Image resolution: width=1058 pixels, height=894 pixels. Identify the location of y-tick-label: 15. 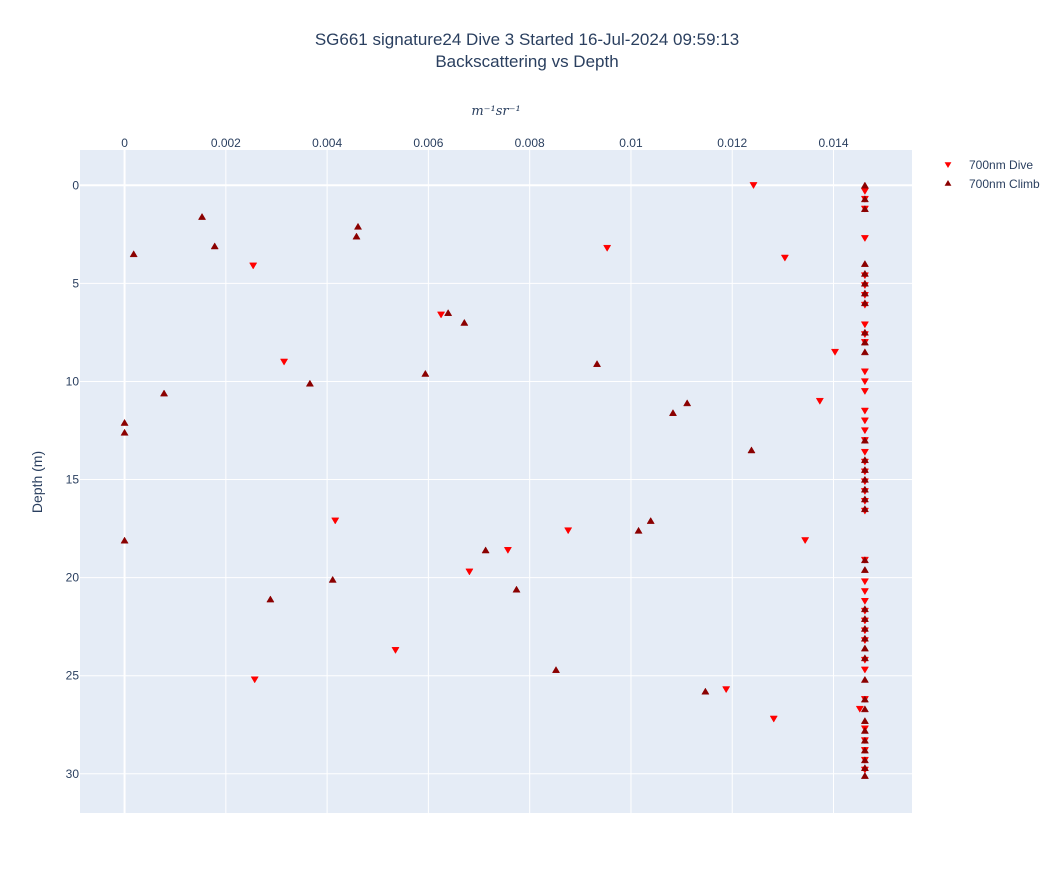
(73, 480).